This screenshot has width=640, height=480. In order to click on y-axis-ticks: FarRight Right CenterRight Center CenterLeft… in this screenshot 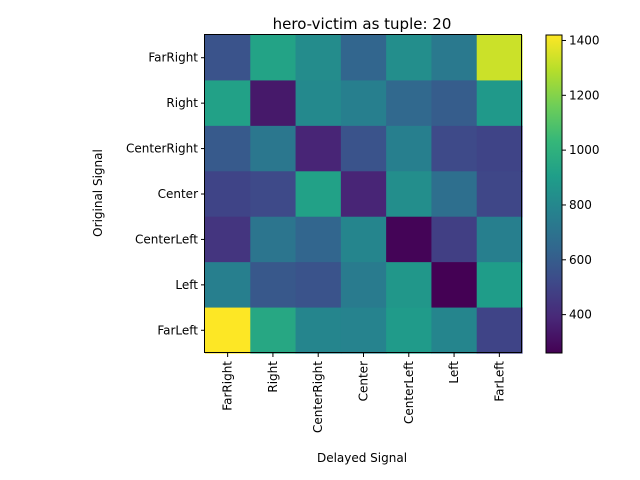, I will do `click(165, 194)`.